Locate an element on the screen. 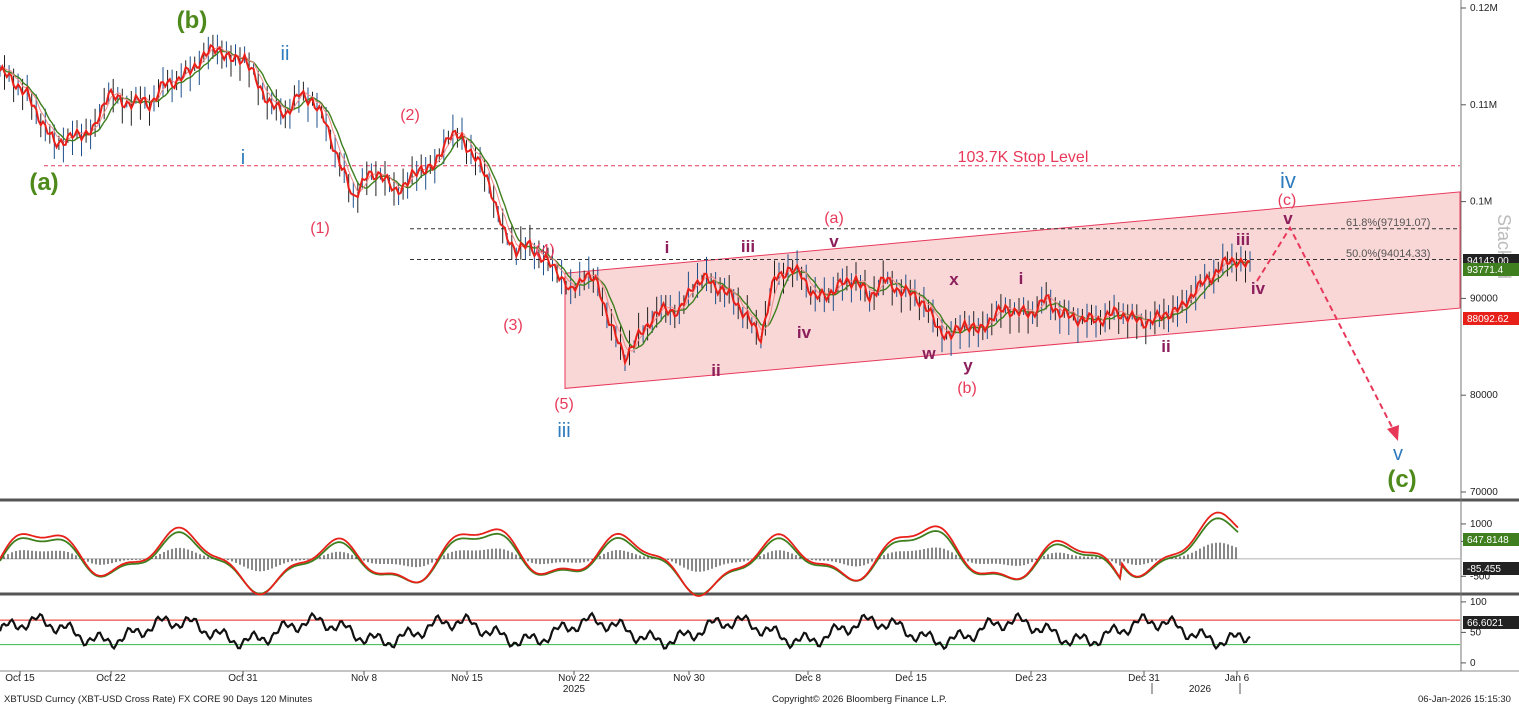 The image size is (1519, 708). x-tick-label: Oct 15 is located at coordinates (20, 678).